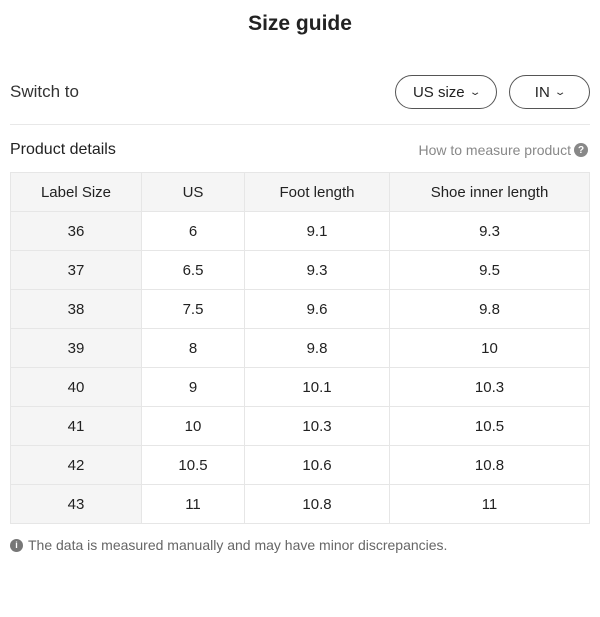 The image size is (600, 617). Describe the element at coordinates (317, 231) in the screenshot. I see `cell-foot-length: 9.1` at that location.